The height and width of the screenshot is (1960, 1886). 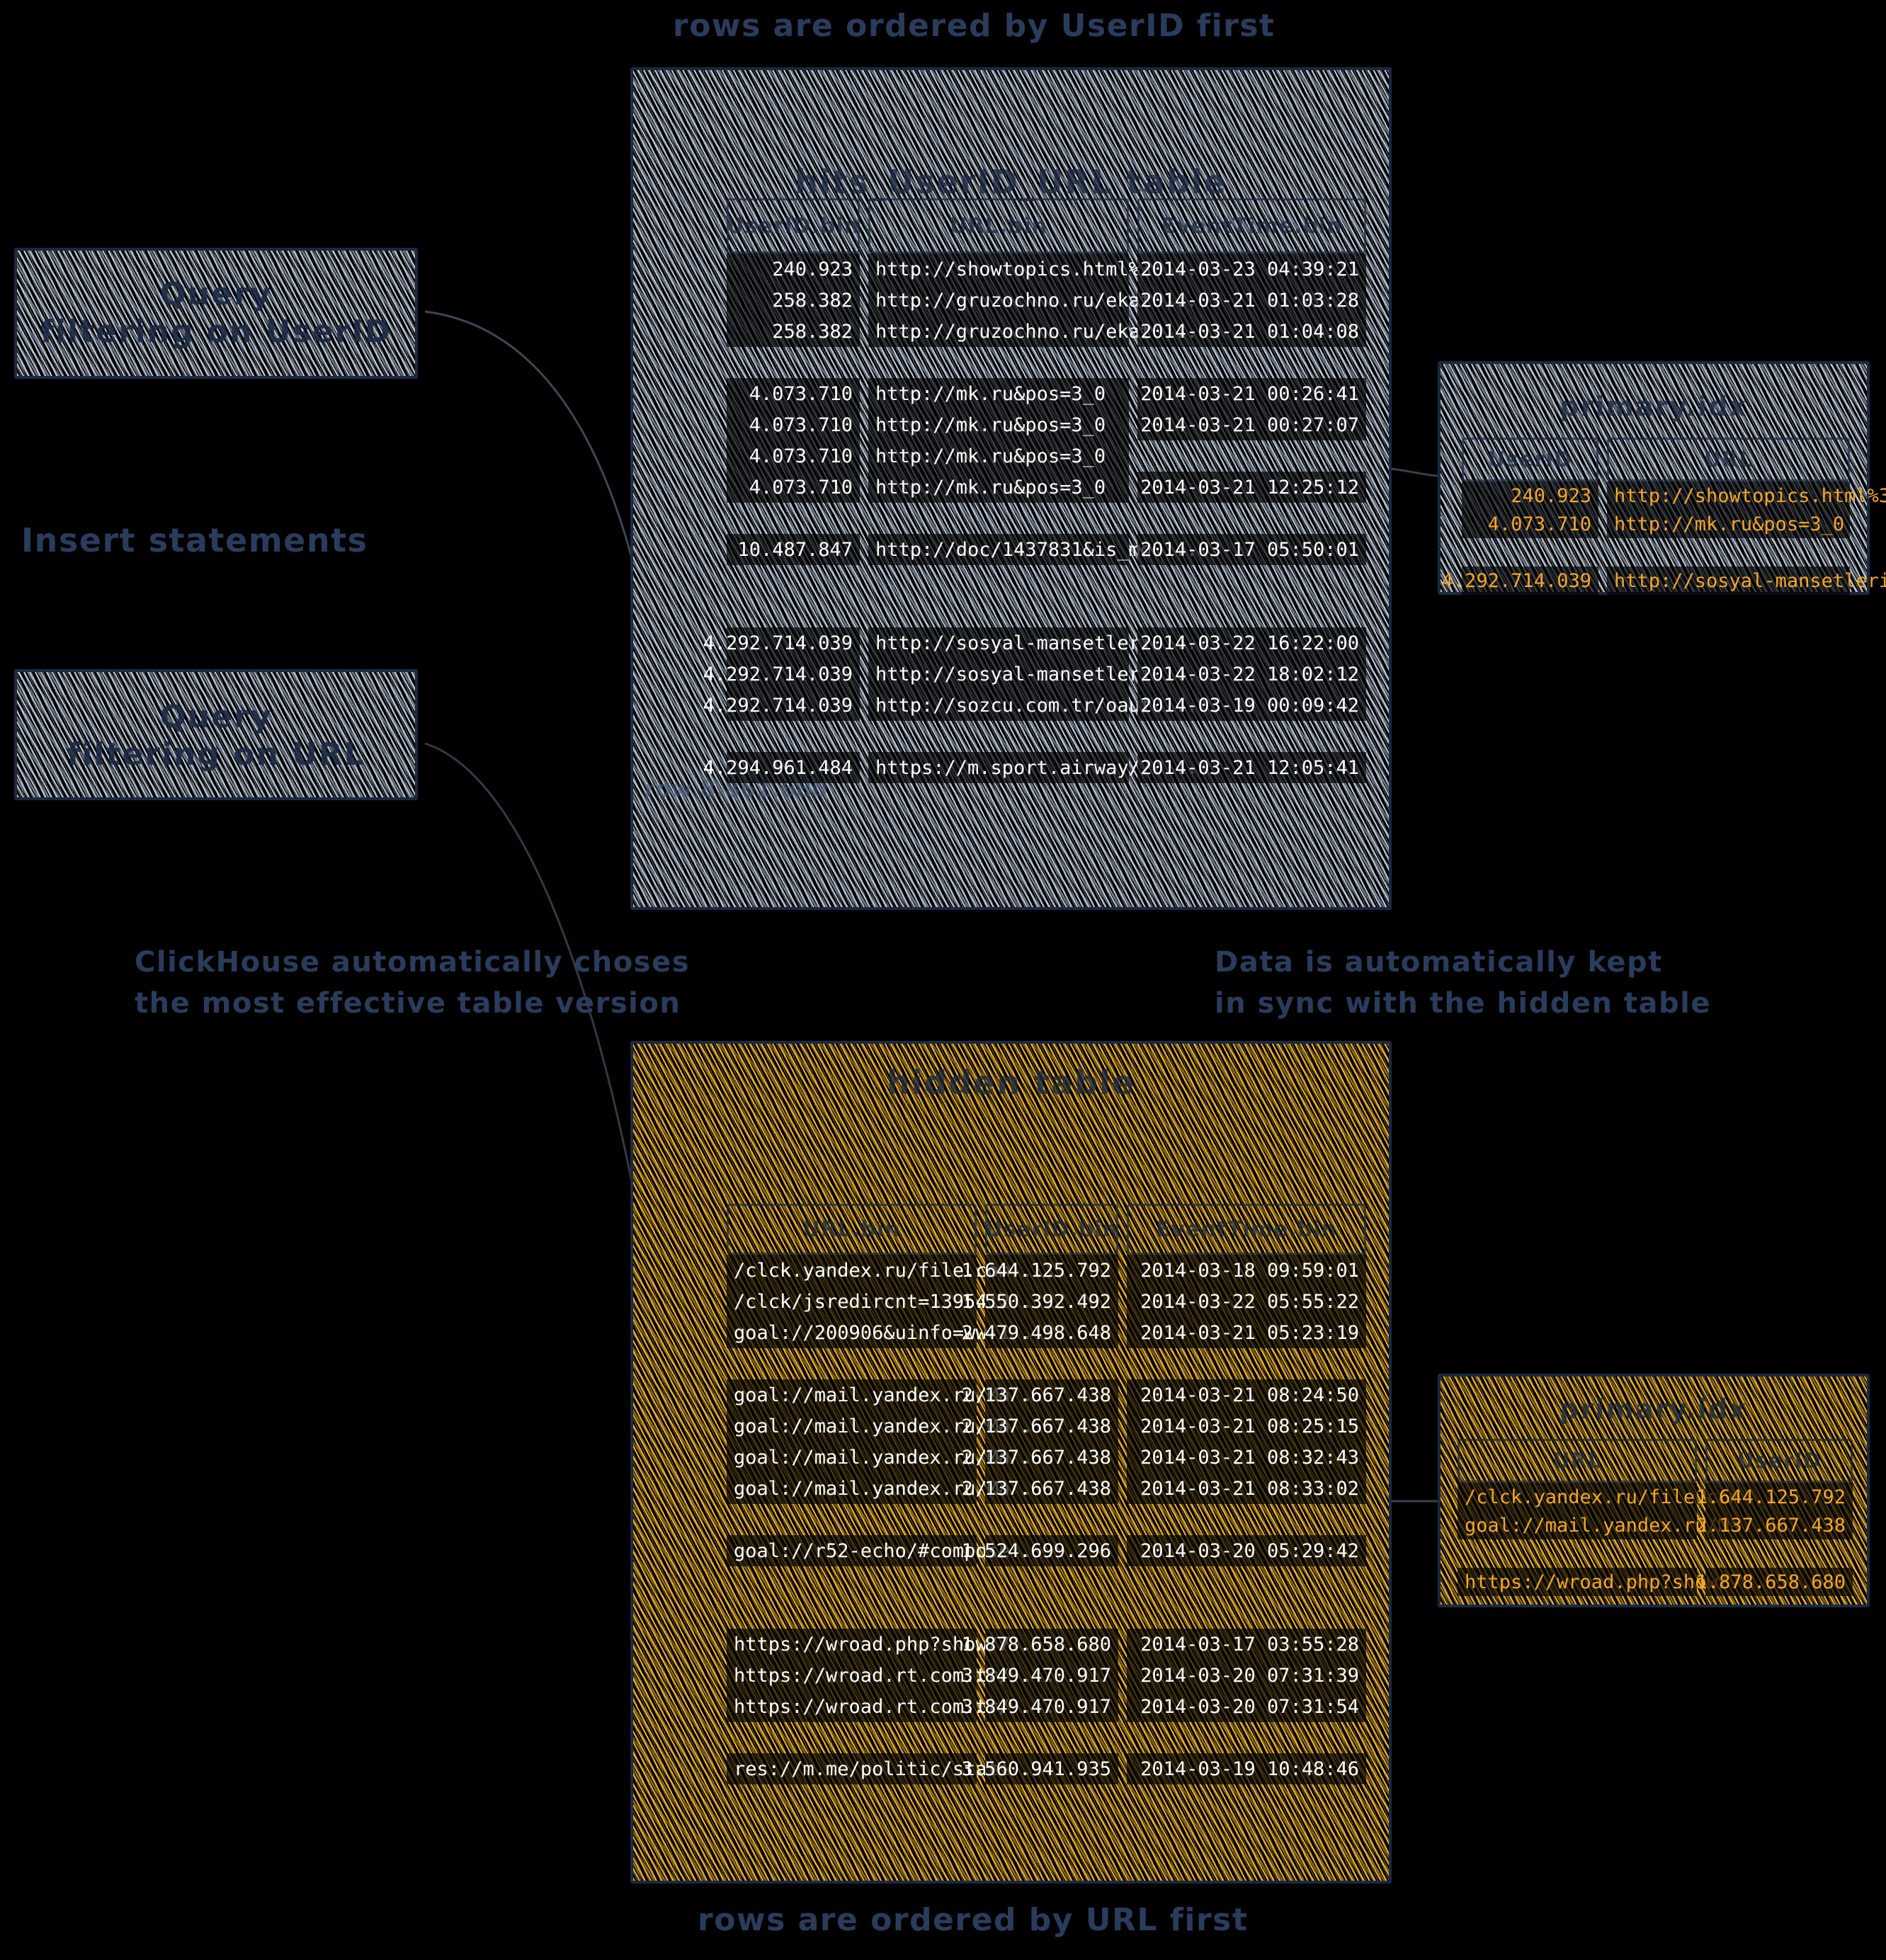 I want to click on query-box-userid-fill, so click(x=216, y=313).